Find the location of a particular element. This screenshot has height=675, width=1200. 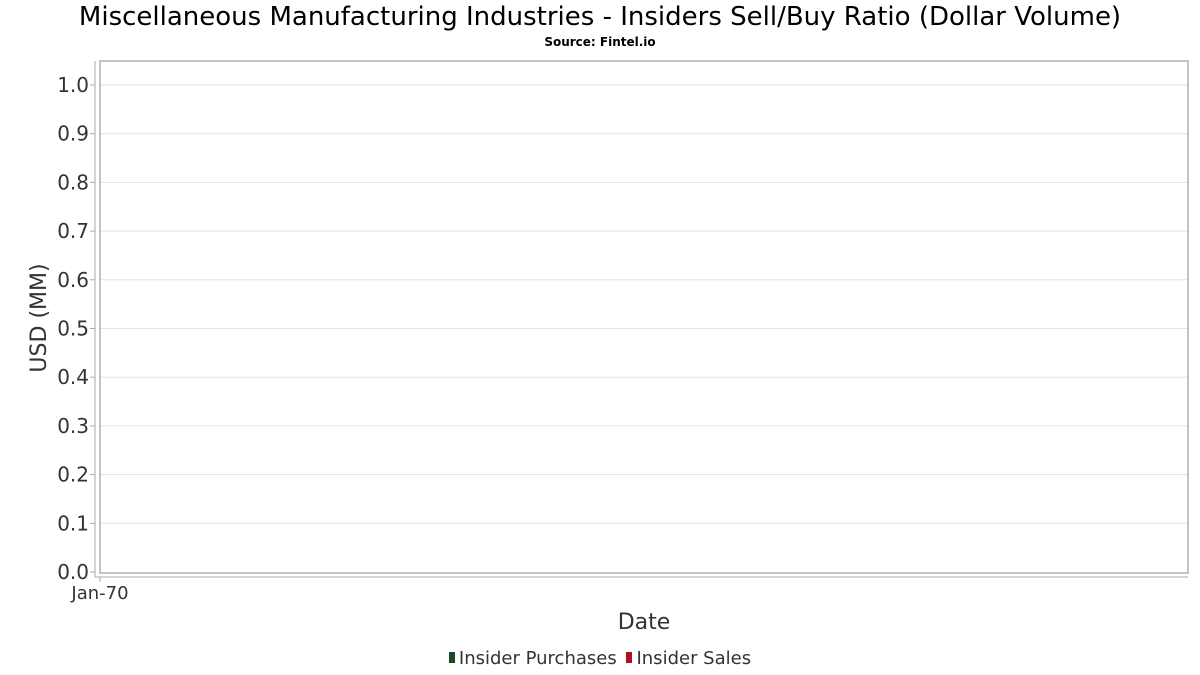

y-tick-label: 0.2 is located at coordinates (73, 475).